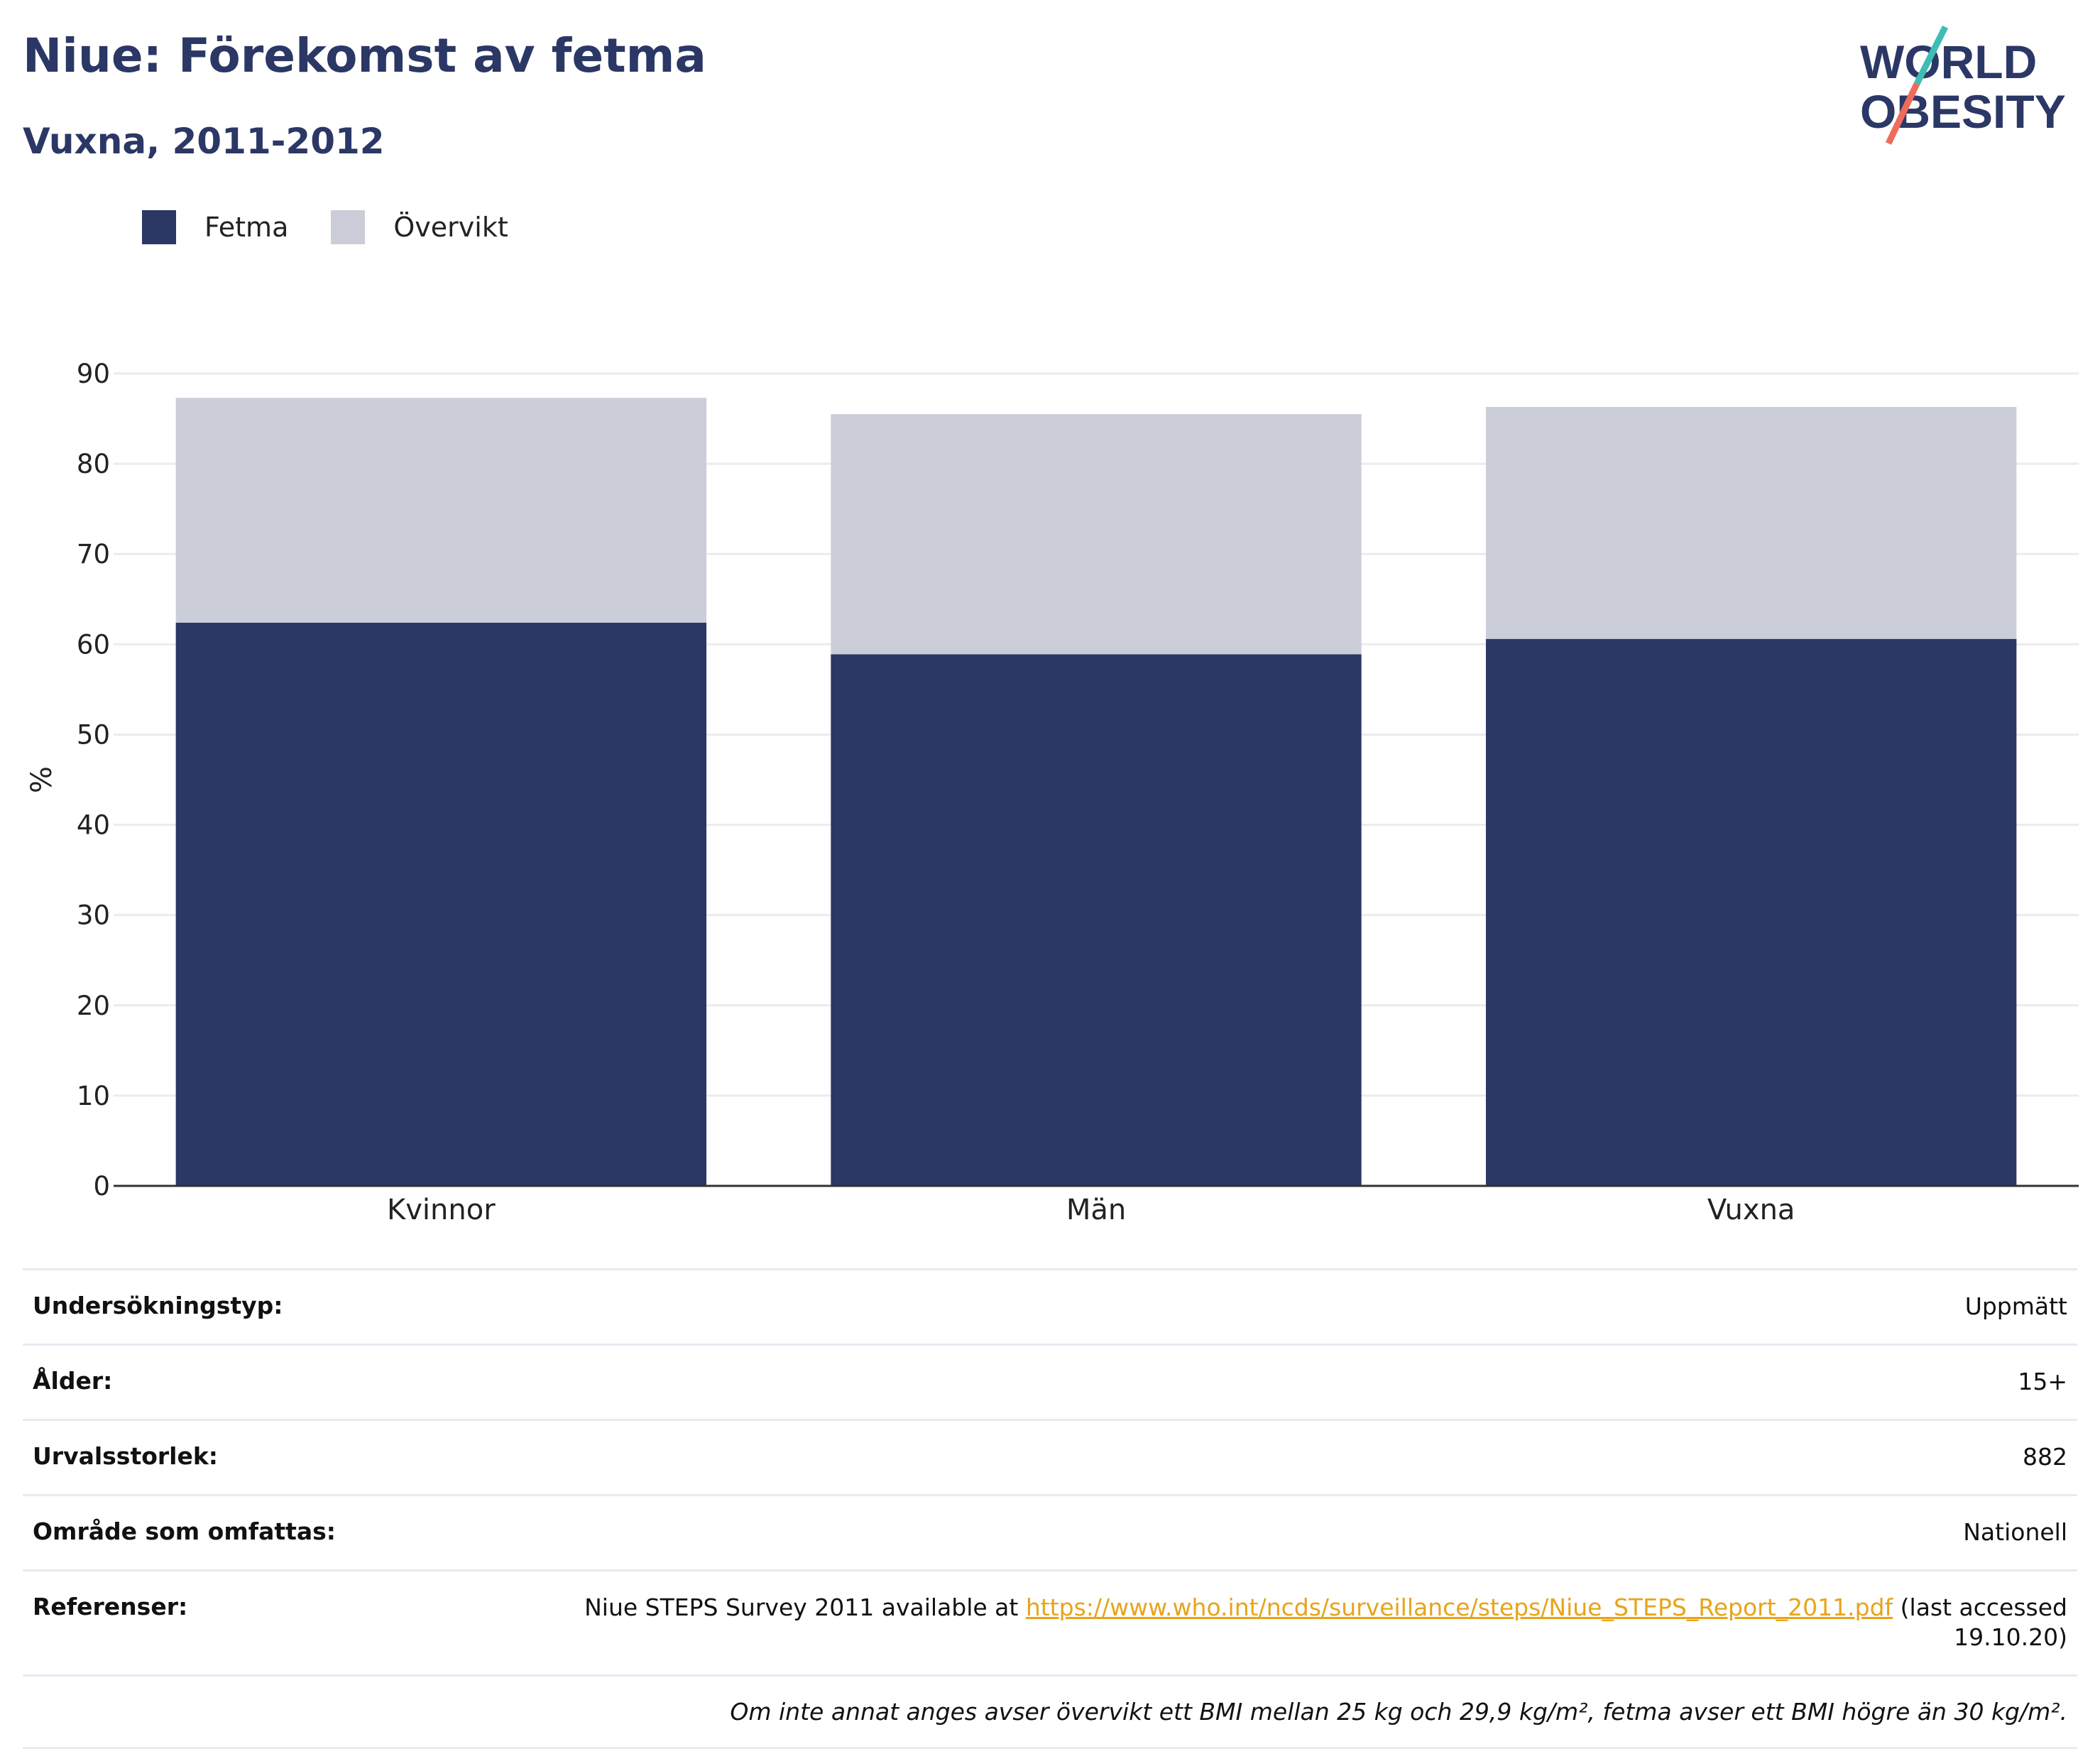 This screenshot has height=1749, width=2100. I want to click on reference-suffix: (last accessed 19.10.20), so click(1980, 1622).